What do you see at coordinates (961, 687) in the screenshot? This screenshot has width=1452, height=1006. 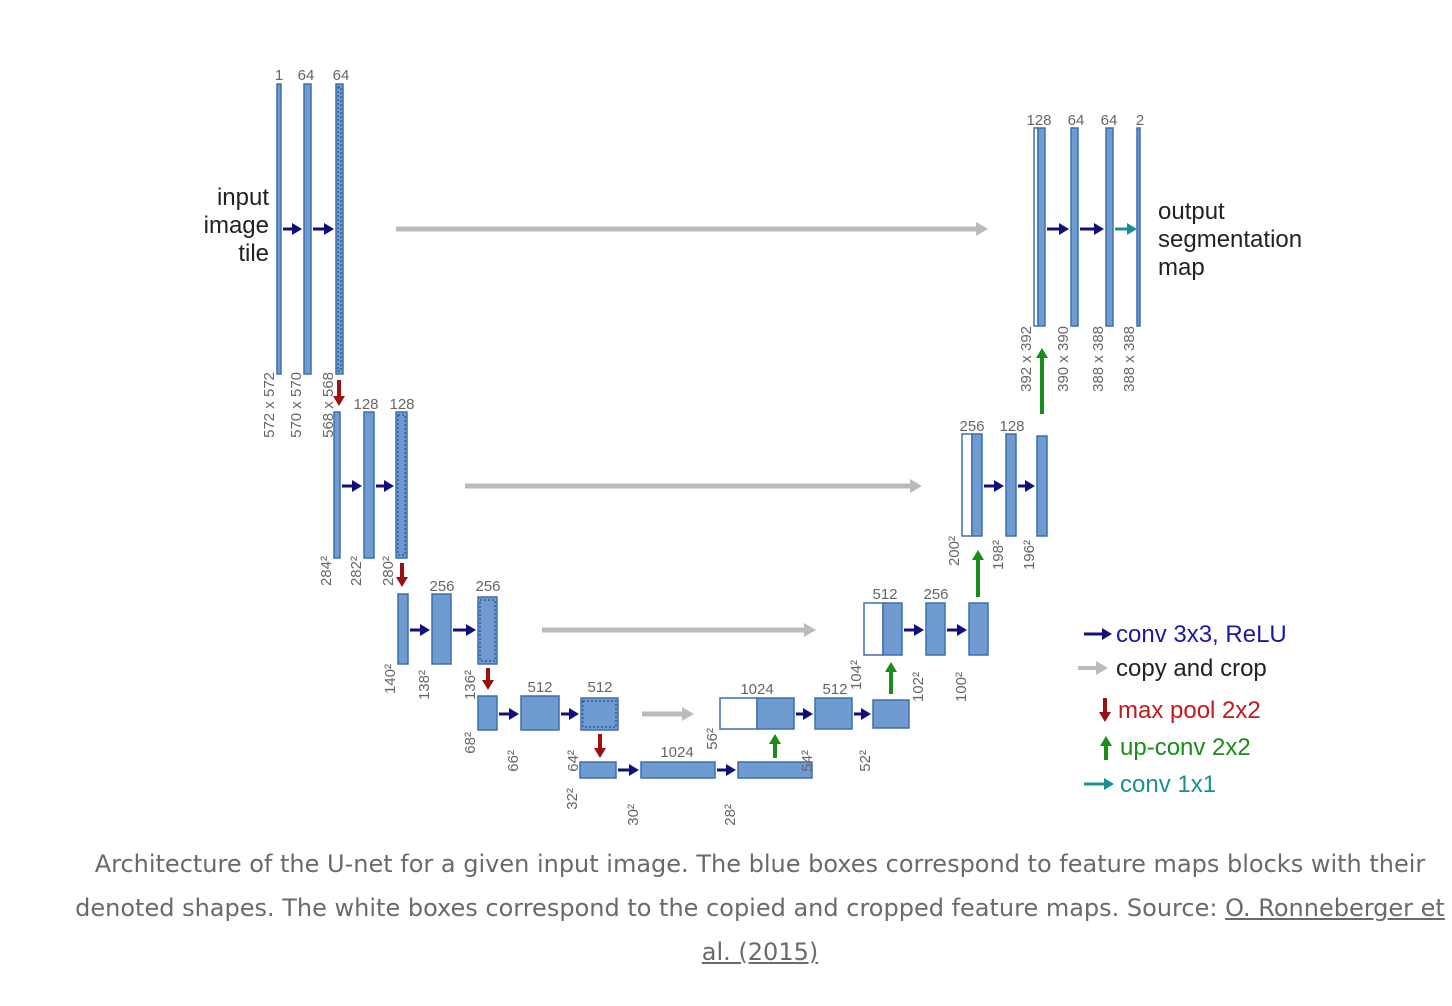 I see `size-u3-3: 100²` at bounding box center [961, 687].